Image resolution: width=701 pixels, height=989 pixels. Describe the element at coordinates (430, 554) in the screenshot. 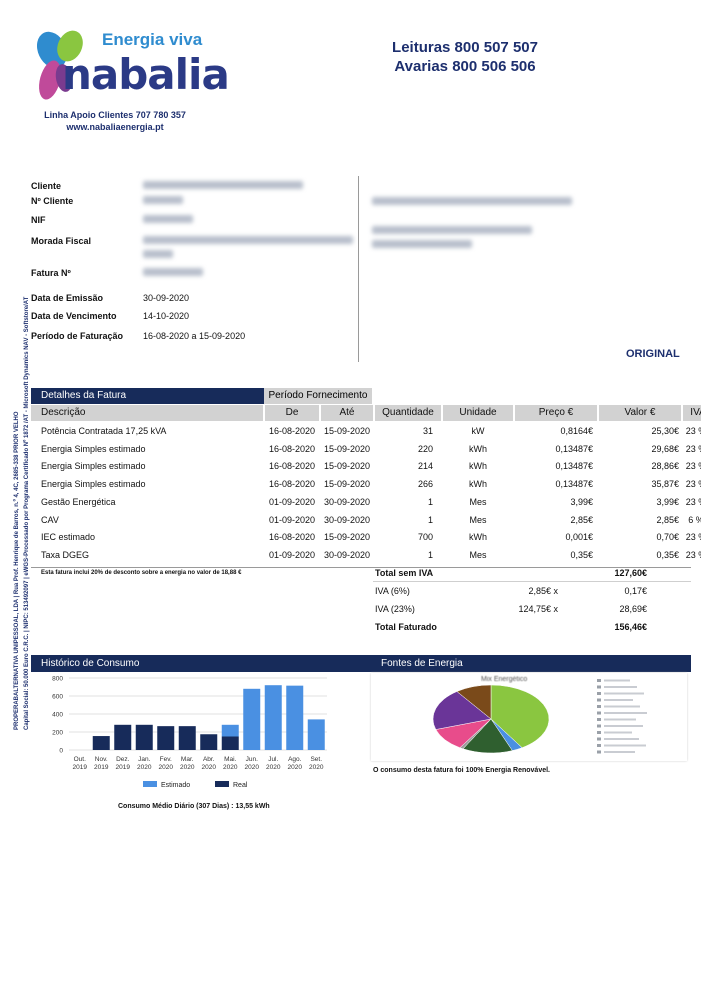

I see `cell-qtd: 1` at that location.